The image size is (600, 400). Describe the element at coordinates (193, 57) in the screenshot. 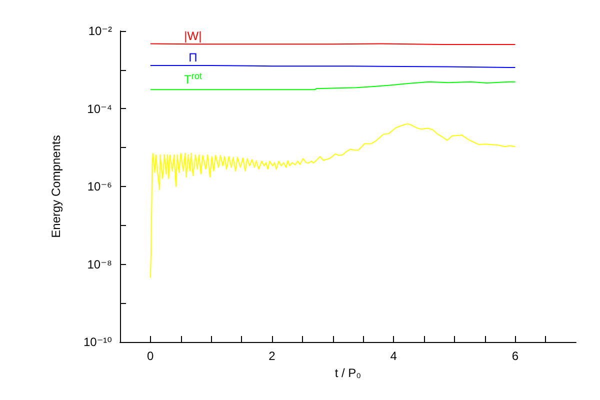

I see `series-label: Π` at that location.